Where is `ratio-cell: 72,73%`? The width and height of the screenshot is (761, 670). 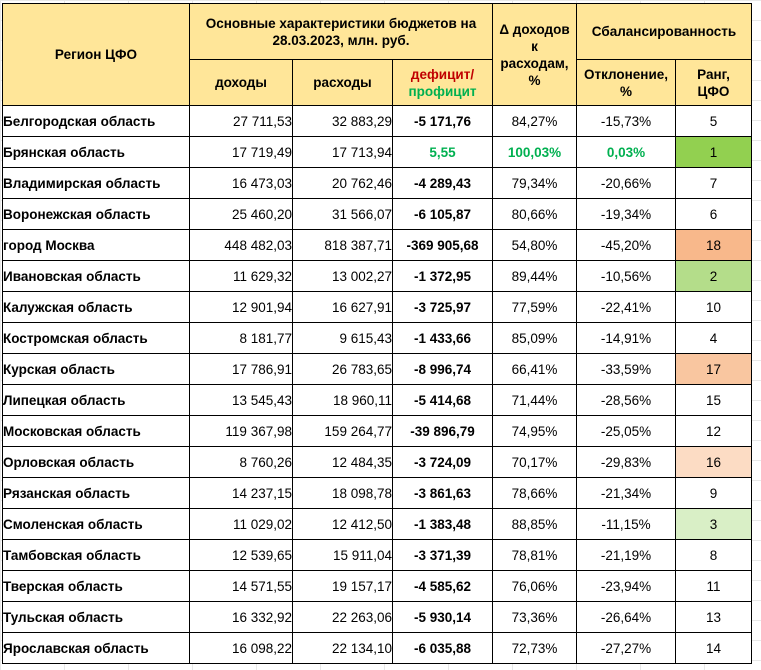
ratio-cell: 72,73% is located at coordinates (534, 648).